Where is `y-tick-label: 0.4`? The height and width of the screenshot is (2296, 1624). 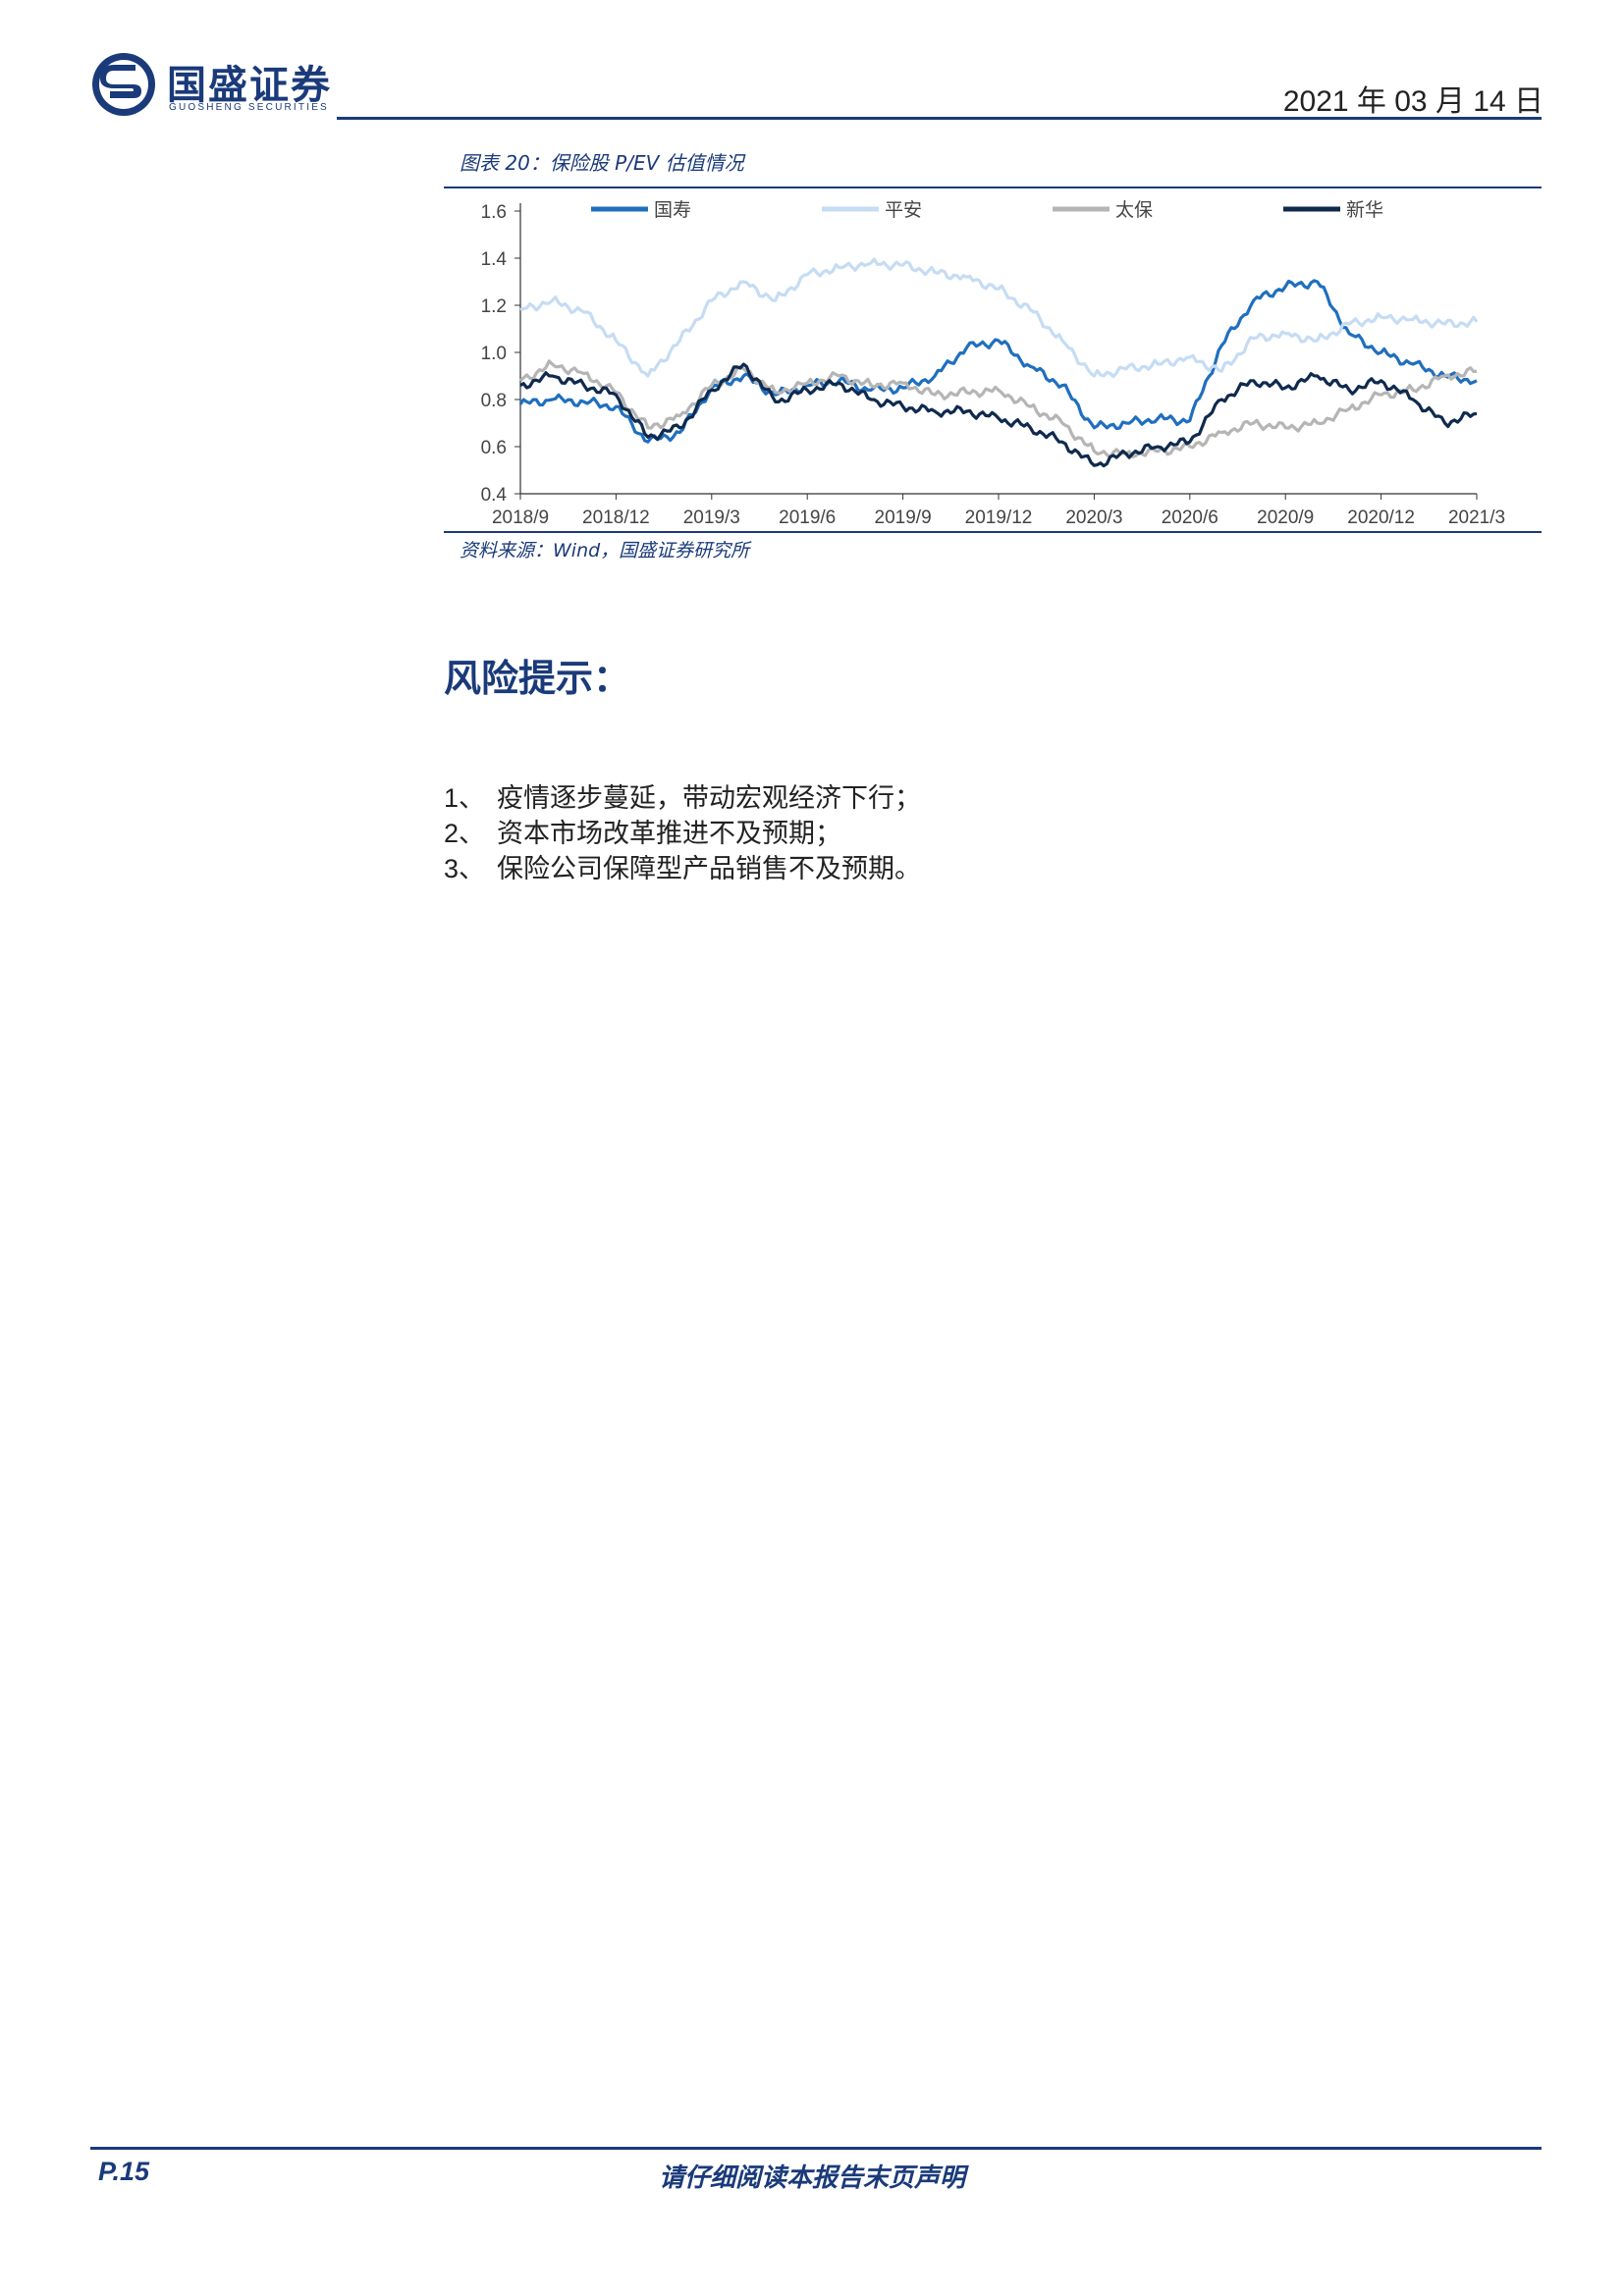
y-tick-label: 0.4 is located at coordinates (494, 496).